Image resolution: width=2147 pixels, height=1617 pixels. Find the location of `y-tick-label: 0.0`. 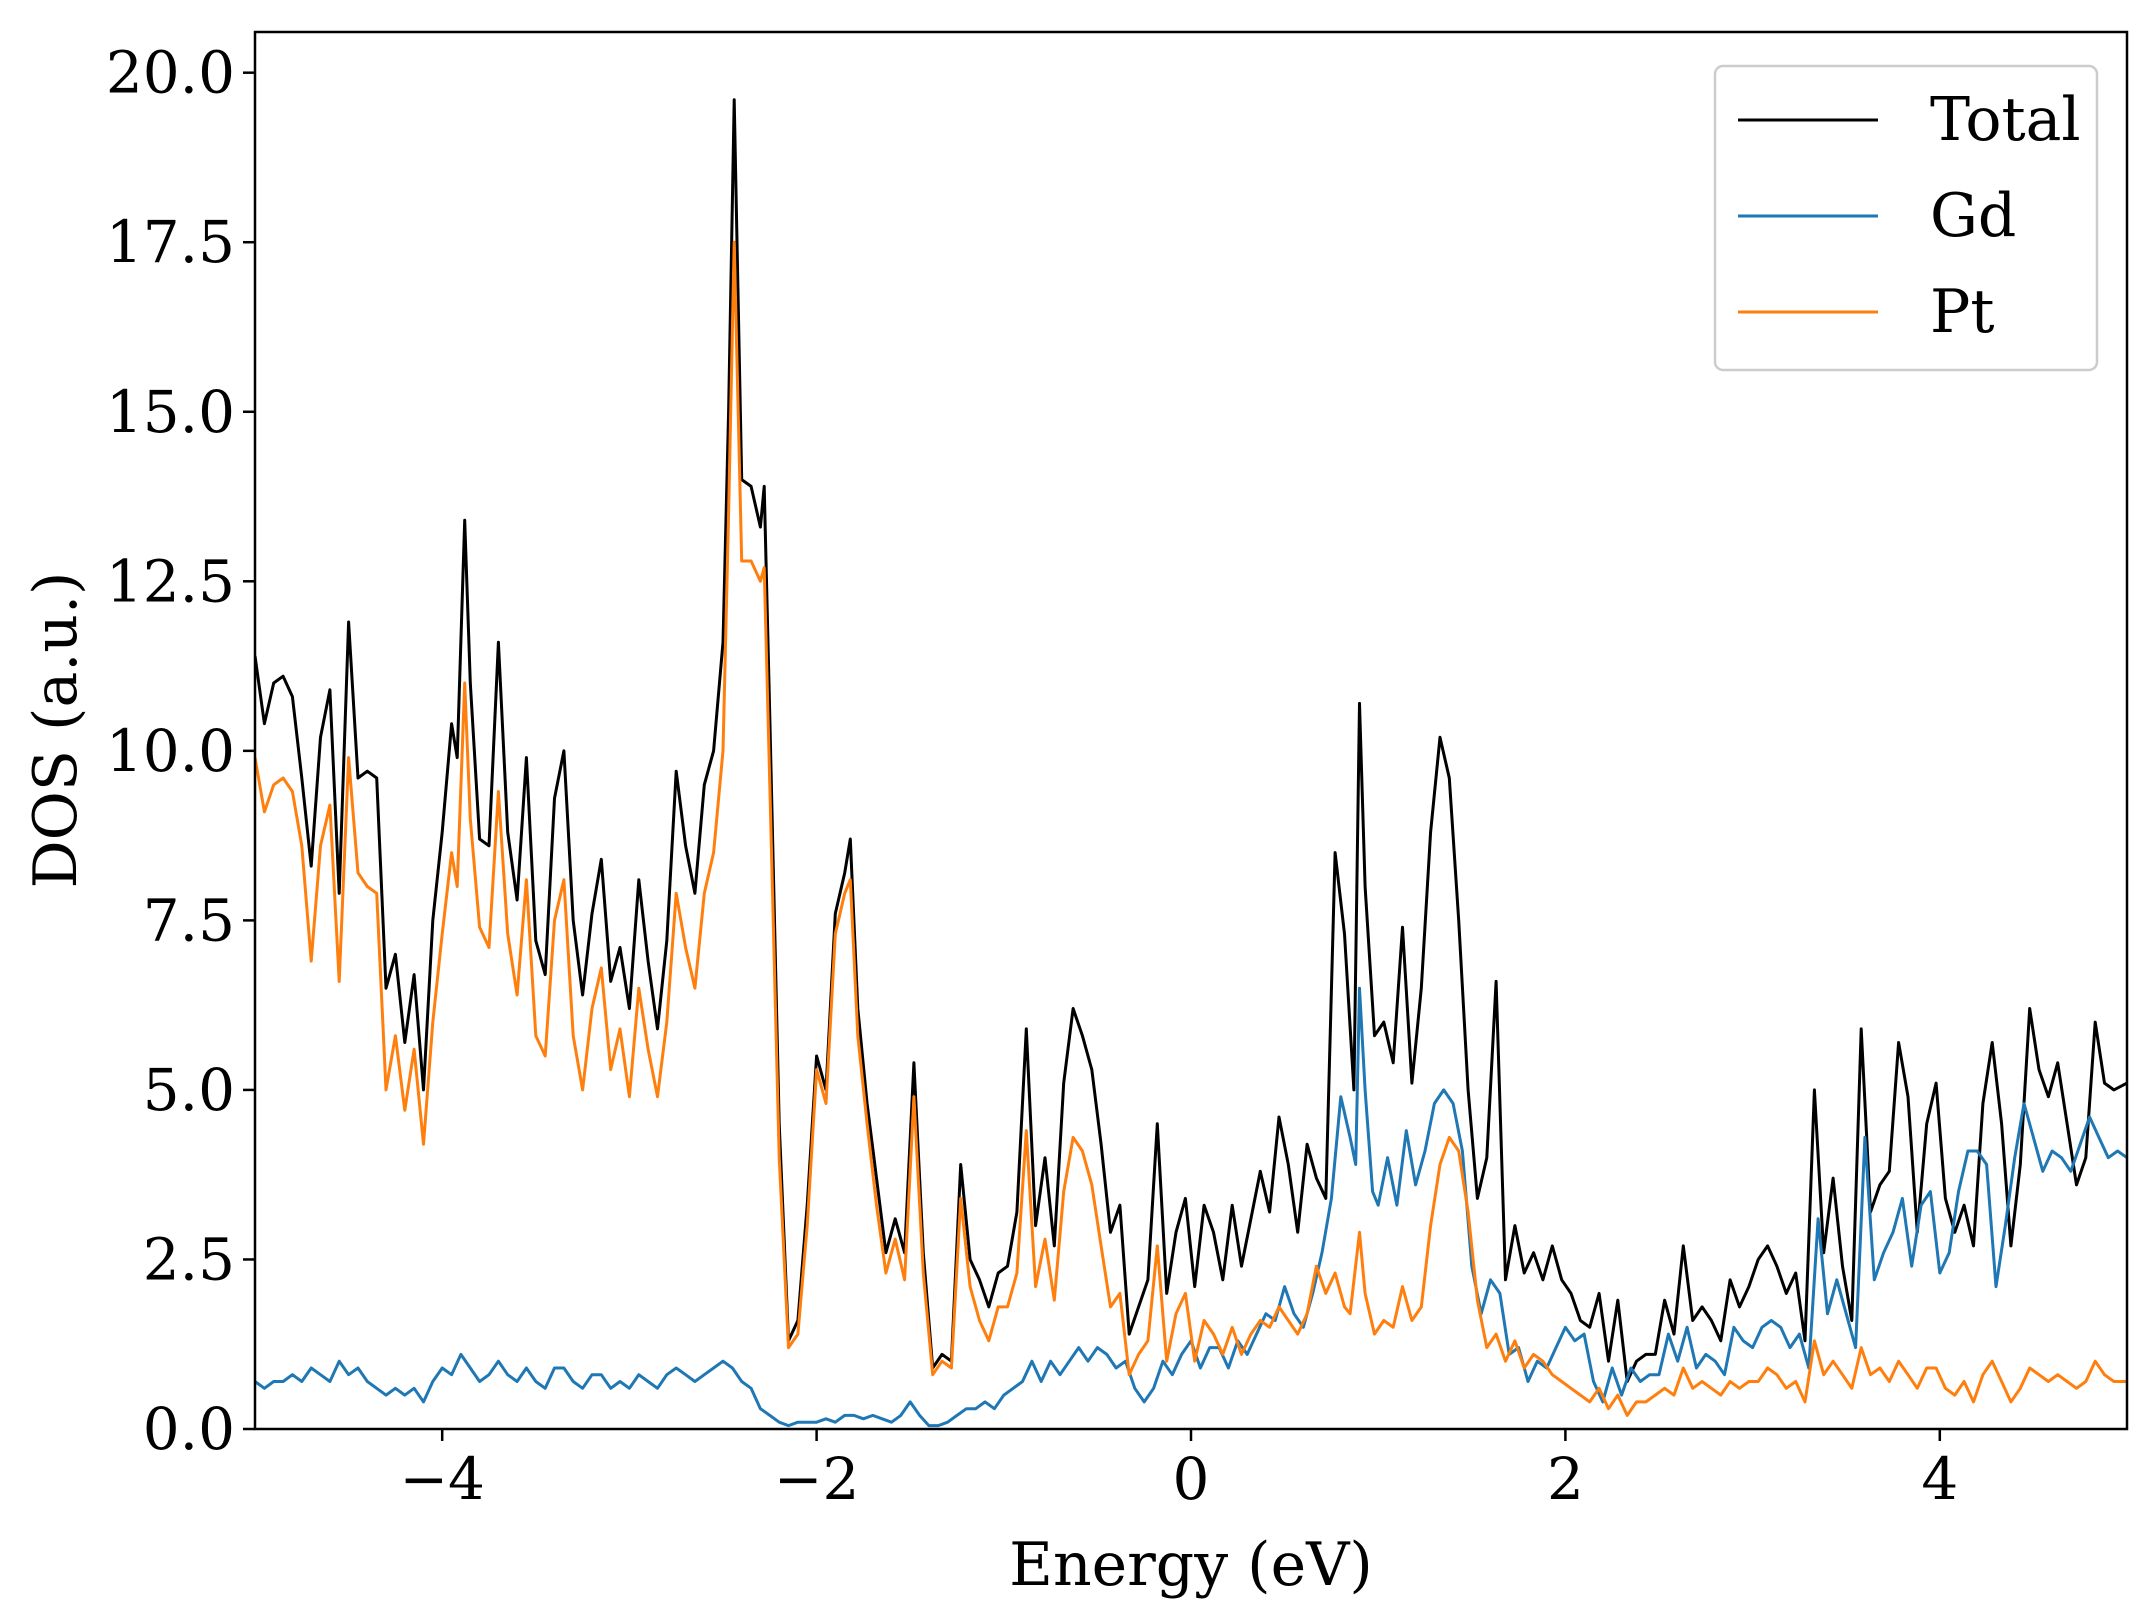

y-tick-label: 0.0 is located at coordinates (189, 1429).